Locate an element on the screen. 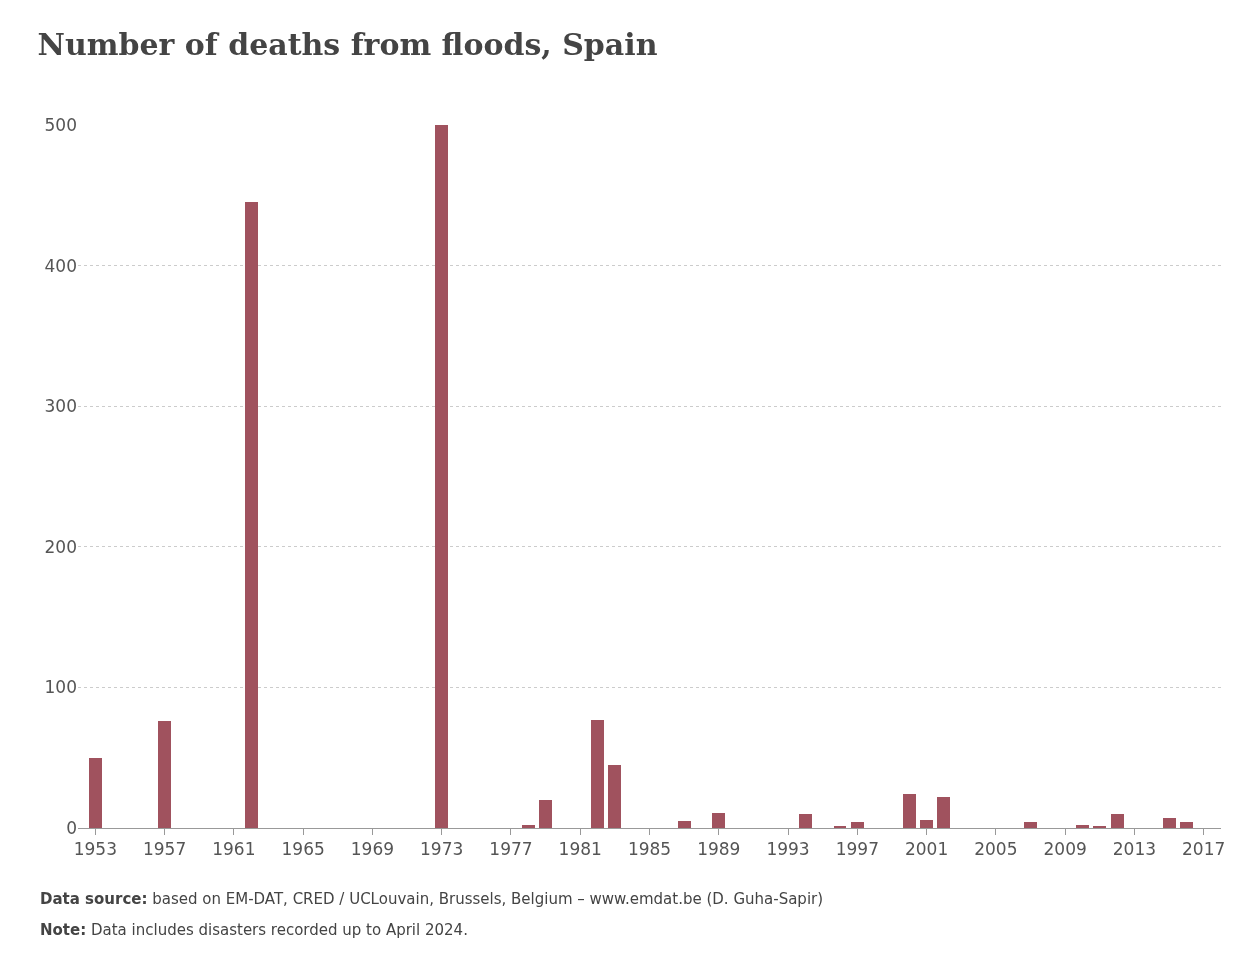 The image size is (1251, 978). y-tick-label: 200 is located at coordinates (60, 546).